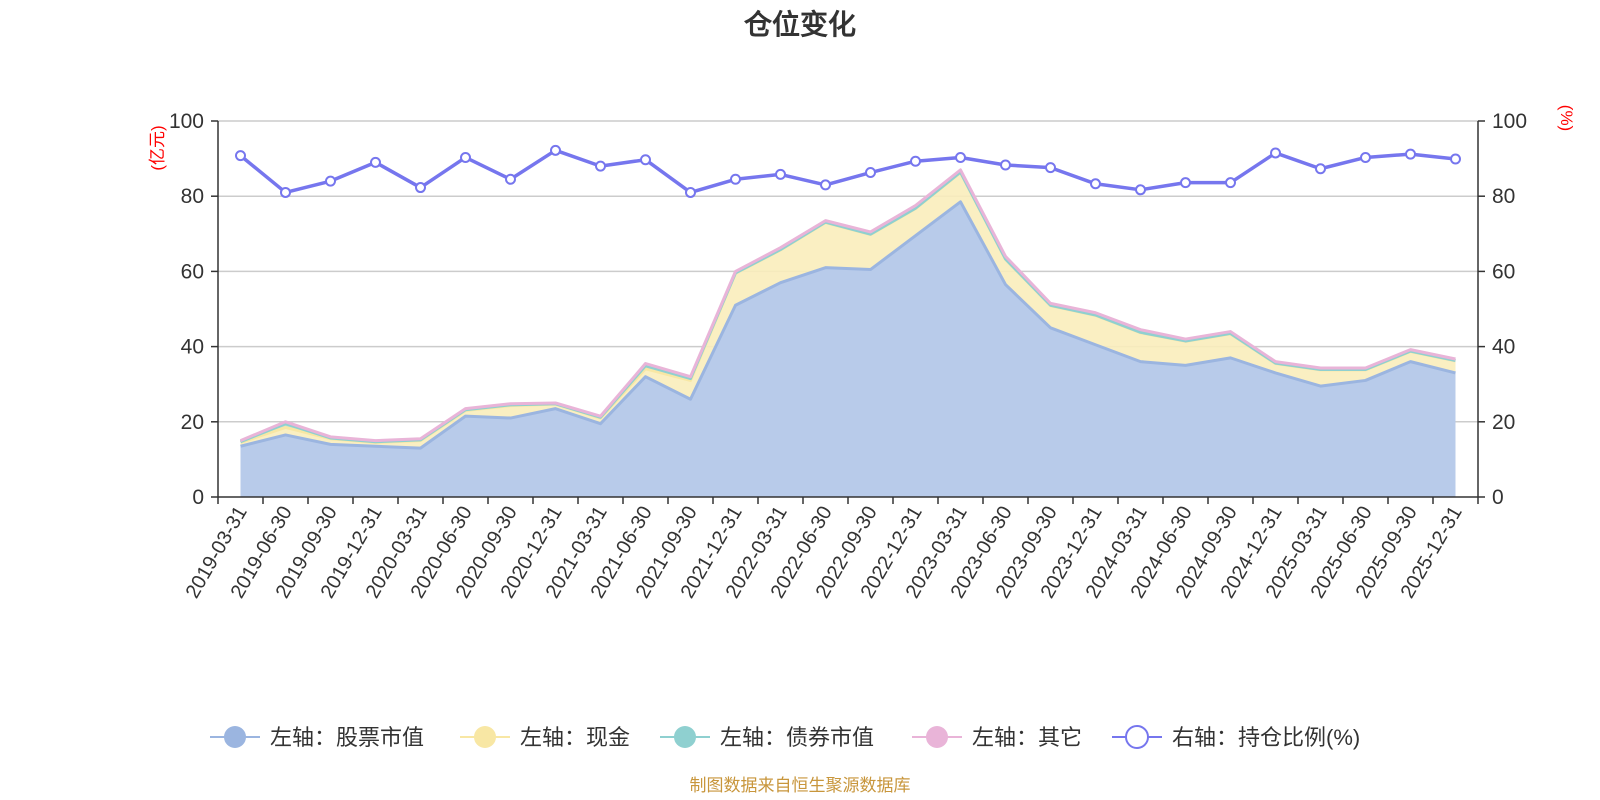 The height and width of the screenshot is (800, 1600). Describe the element at coordinates (575, 737) in the screenshot. I see `legend-label-2: 左轴：现金` at that location.